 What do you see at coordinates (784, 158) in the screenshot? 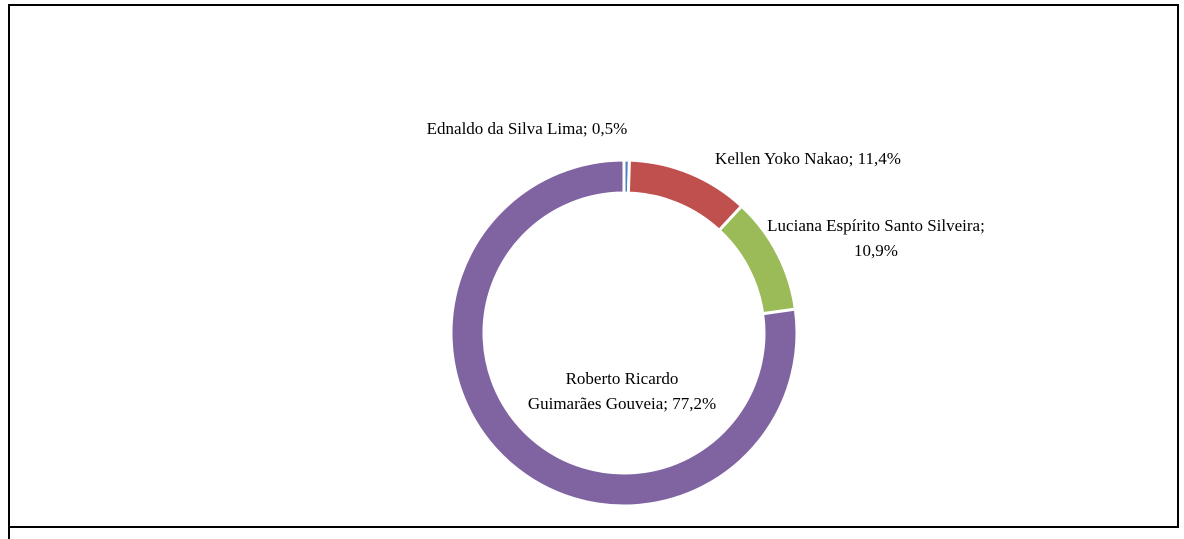
I see `label-name: Kellen Yoko Nakao;` at bounding box center [784, 158].